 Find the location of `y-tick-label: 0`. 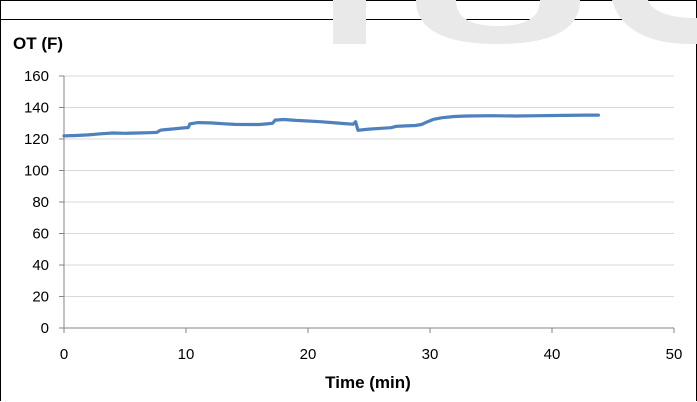

y-tick-label: 0 is located at coordinates (45, 328).